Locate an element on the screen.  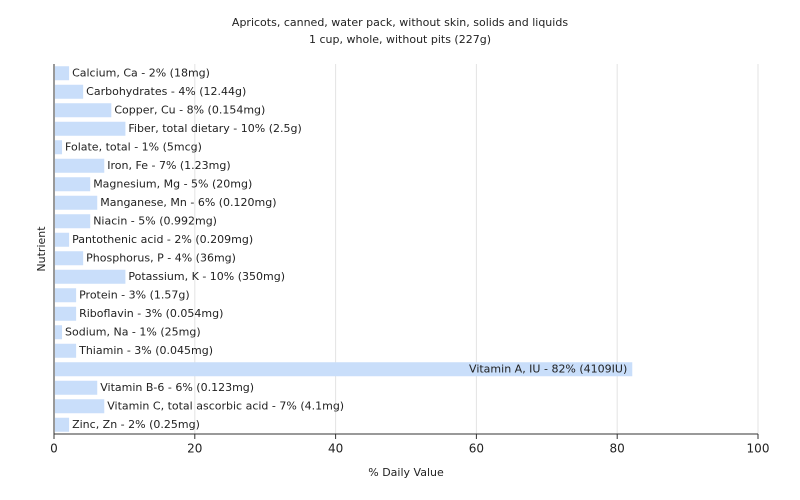
x-axis-label: % Daily Value is located at coordinates (406, 472).